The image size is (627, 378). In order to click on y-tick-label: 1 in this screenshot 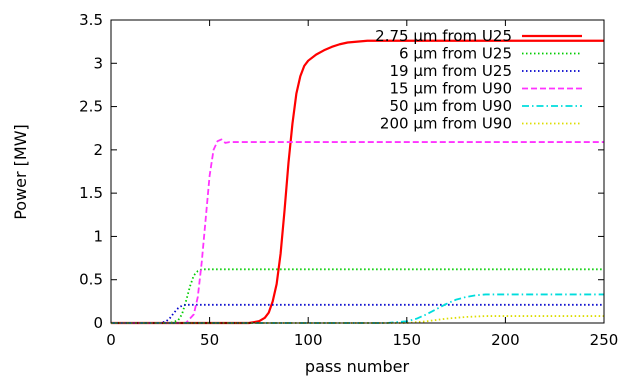, I will do `click(98, 236)`.